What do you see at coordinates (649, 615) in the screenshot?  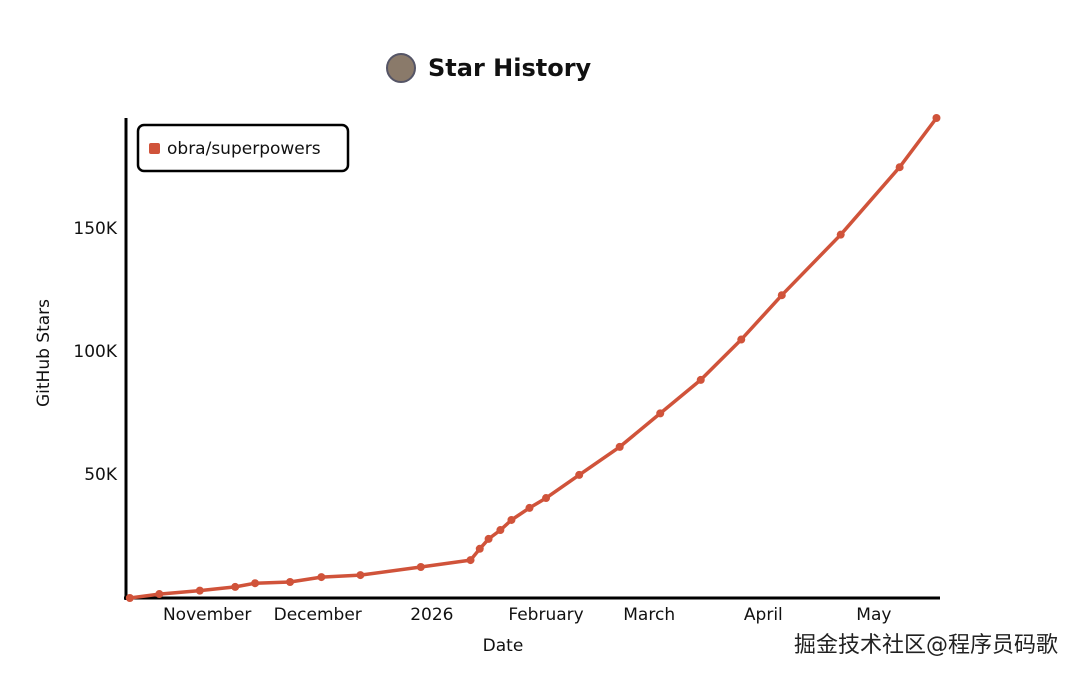 I see `x-tick-label: March` at bounding box center [649, 615].